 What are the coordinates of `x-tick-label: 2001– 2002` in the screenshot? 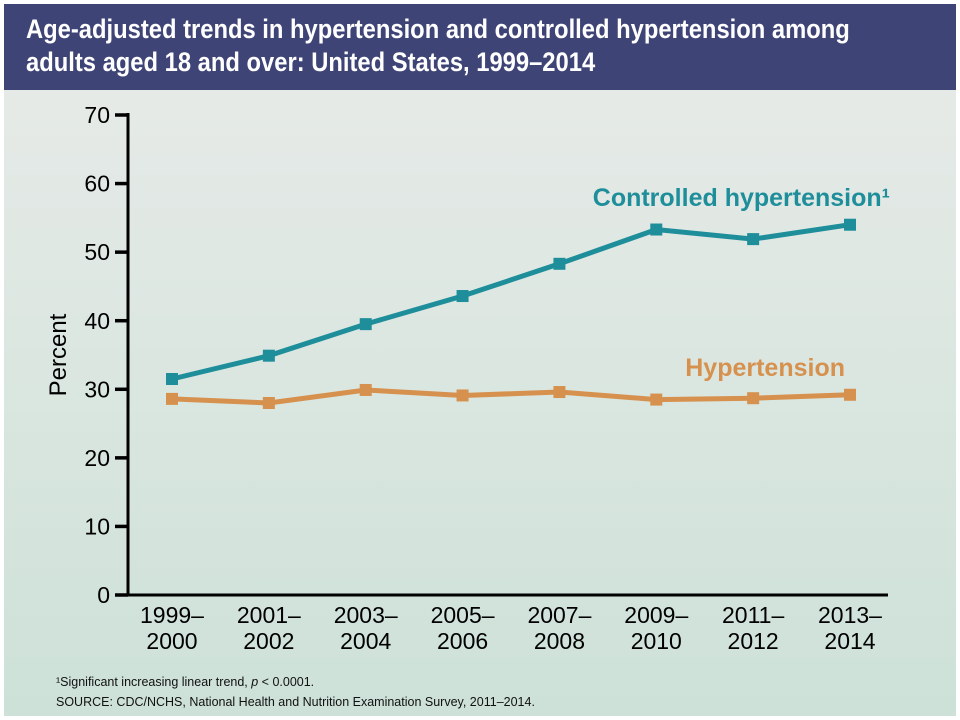 It's located at (269, 628).